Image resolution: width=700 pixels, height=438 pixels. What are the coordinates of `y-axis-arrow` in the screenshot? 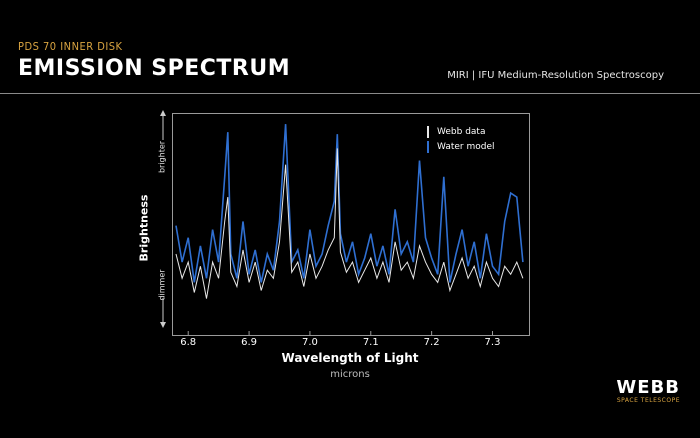 It's located at (163, 219).